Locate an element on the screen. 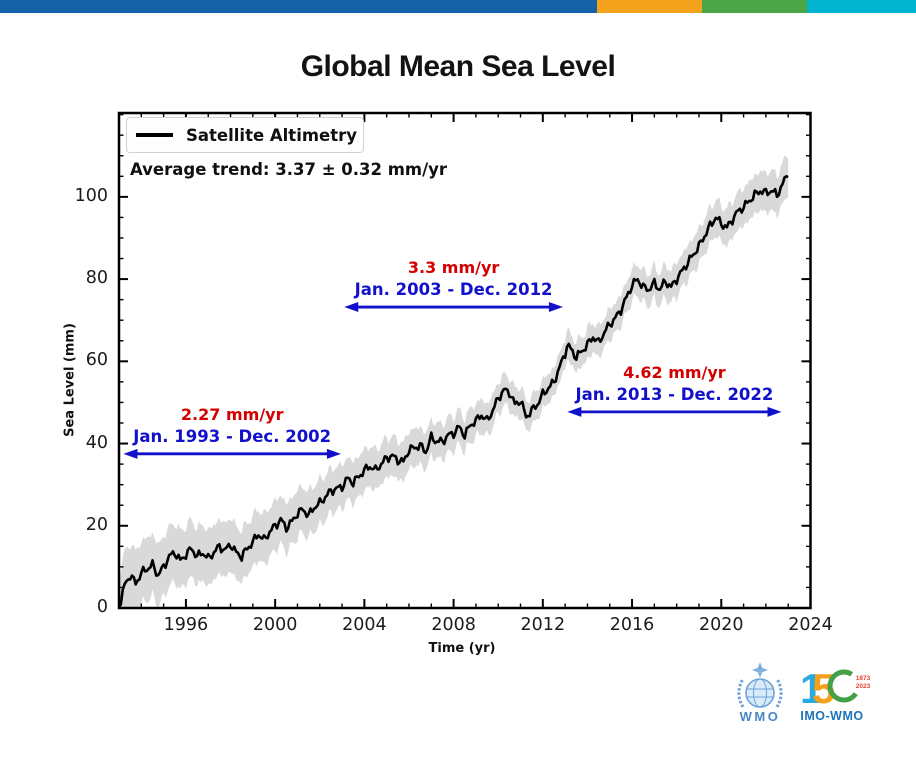 This screenshot has width=916, height=768. imo-wmo-150-logo: 1 5 1873 2023 IMO-WMO is located at coordinates (835, 694).